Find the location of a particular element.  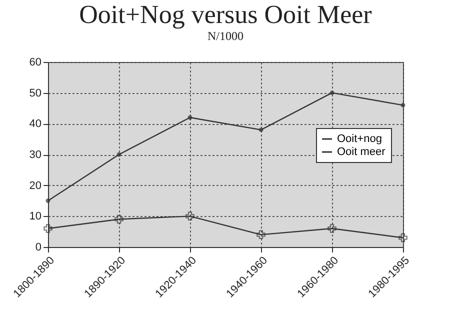

y-tick-label: 10 is located at coordinates (35, 216).